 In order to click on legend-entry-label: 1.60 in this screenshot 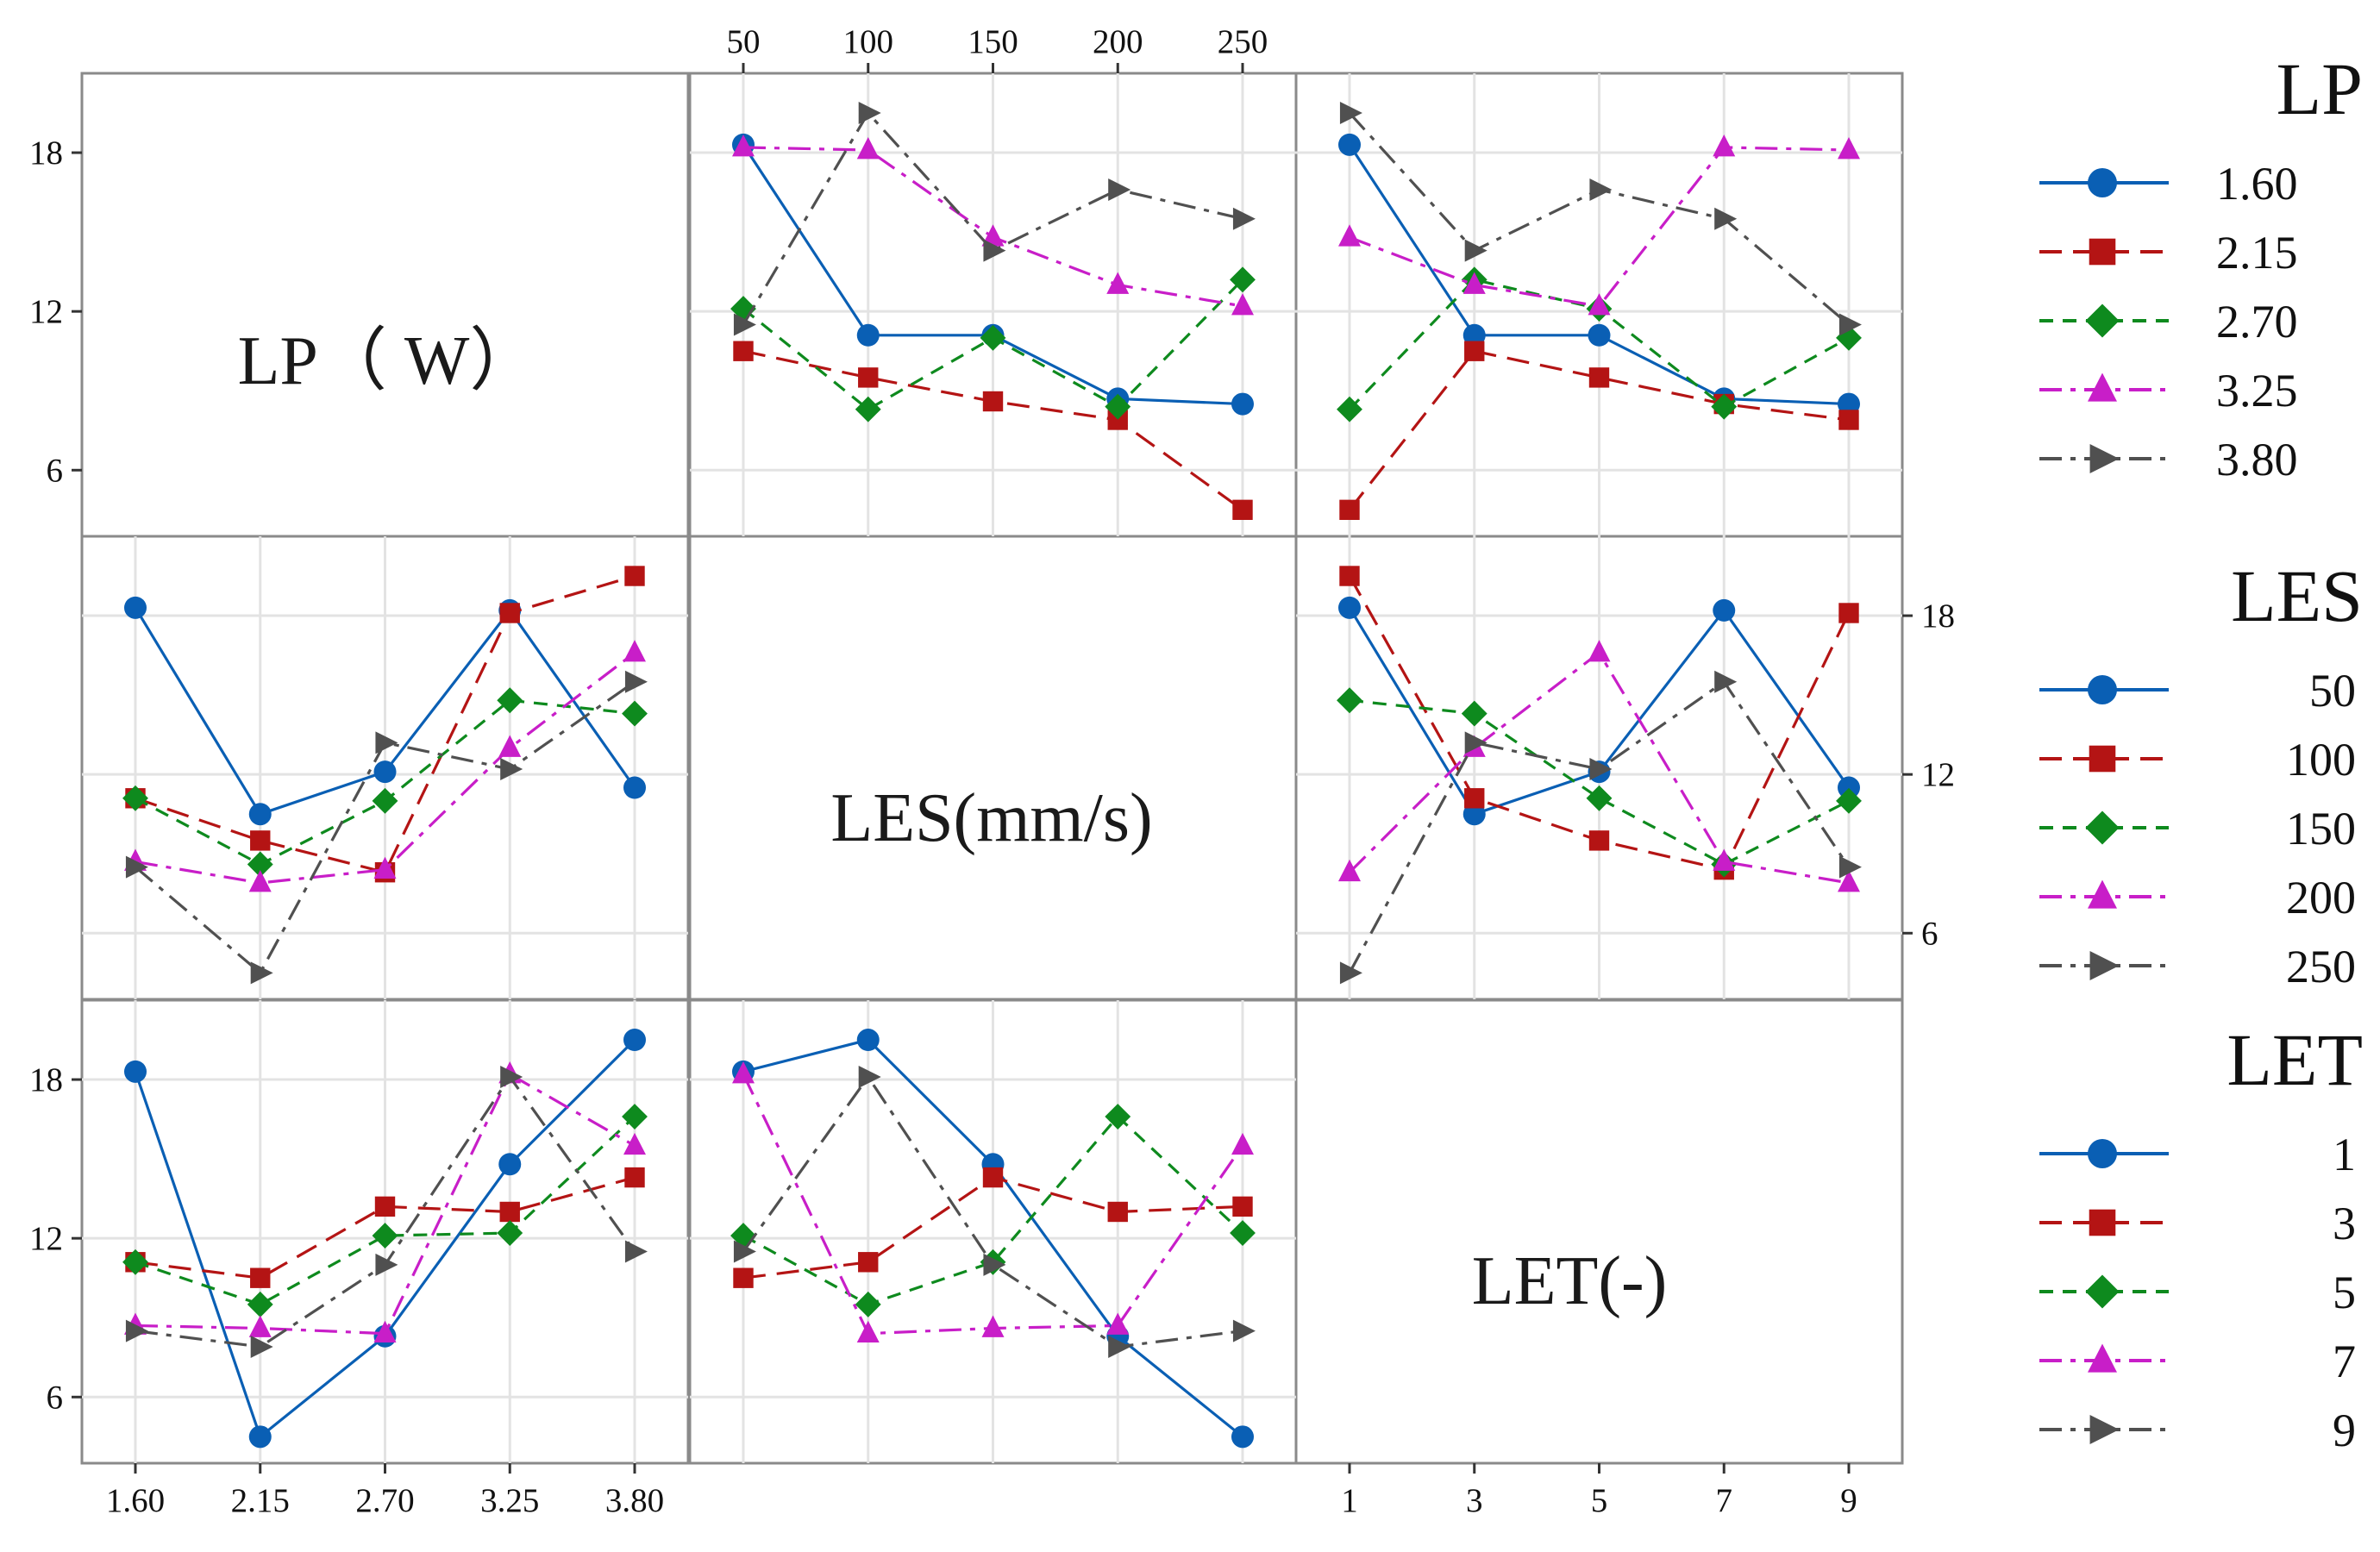, I will do `click(2257, 184)`.